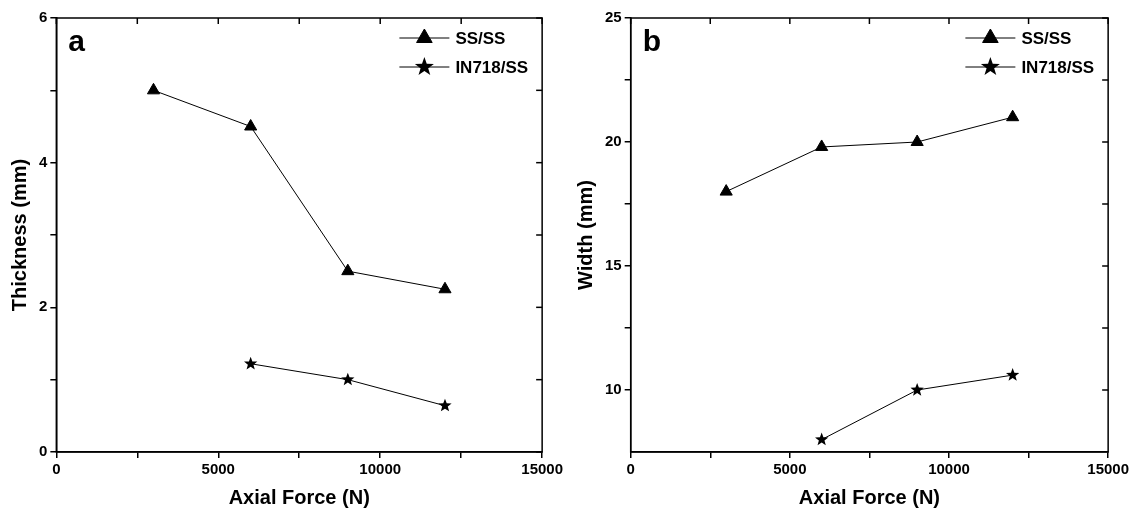 Image resolution: width=1133 pixels, height=520 pixels. Describe the element at coordinates (43, 451) in the screenshot. I see `y-tick-label: 0` at that location.